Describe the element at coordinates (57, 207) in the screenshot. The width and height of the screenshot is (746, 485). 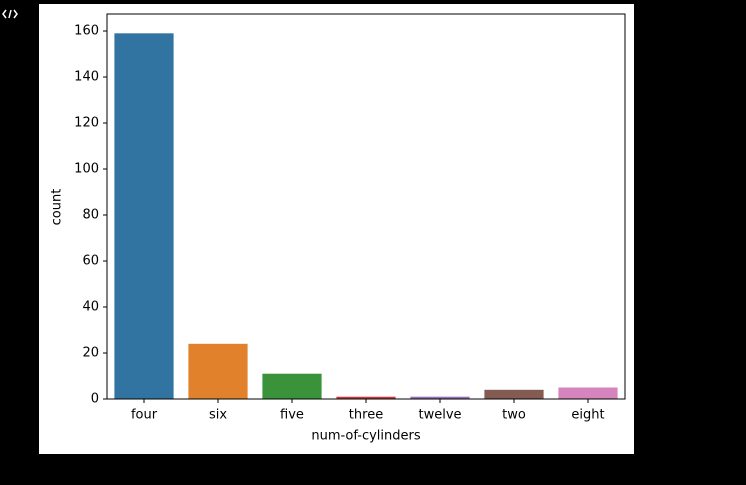
I see `y-axis-label: count` at that location.